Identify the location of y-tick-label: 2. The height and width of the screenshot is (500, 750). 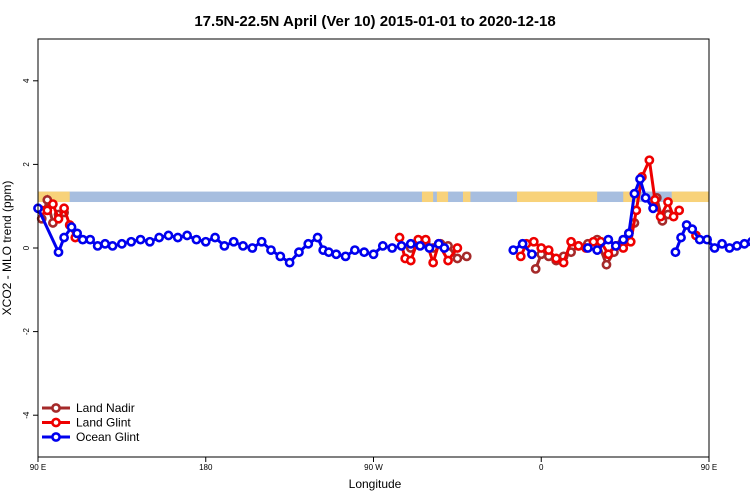
(26, 164).